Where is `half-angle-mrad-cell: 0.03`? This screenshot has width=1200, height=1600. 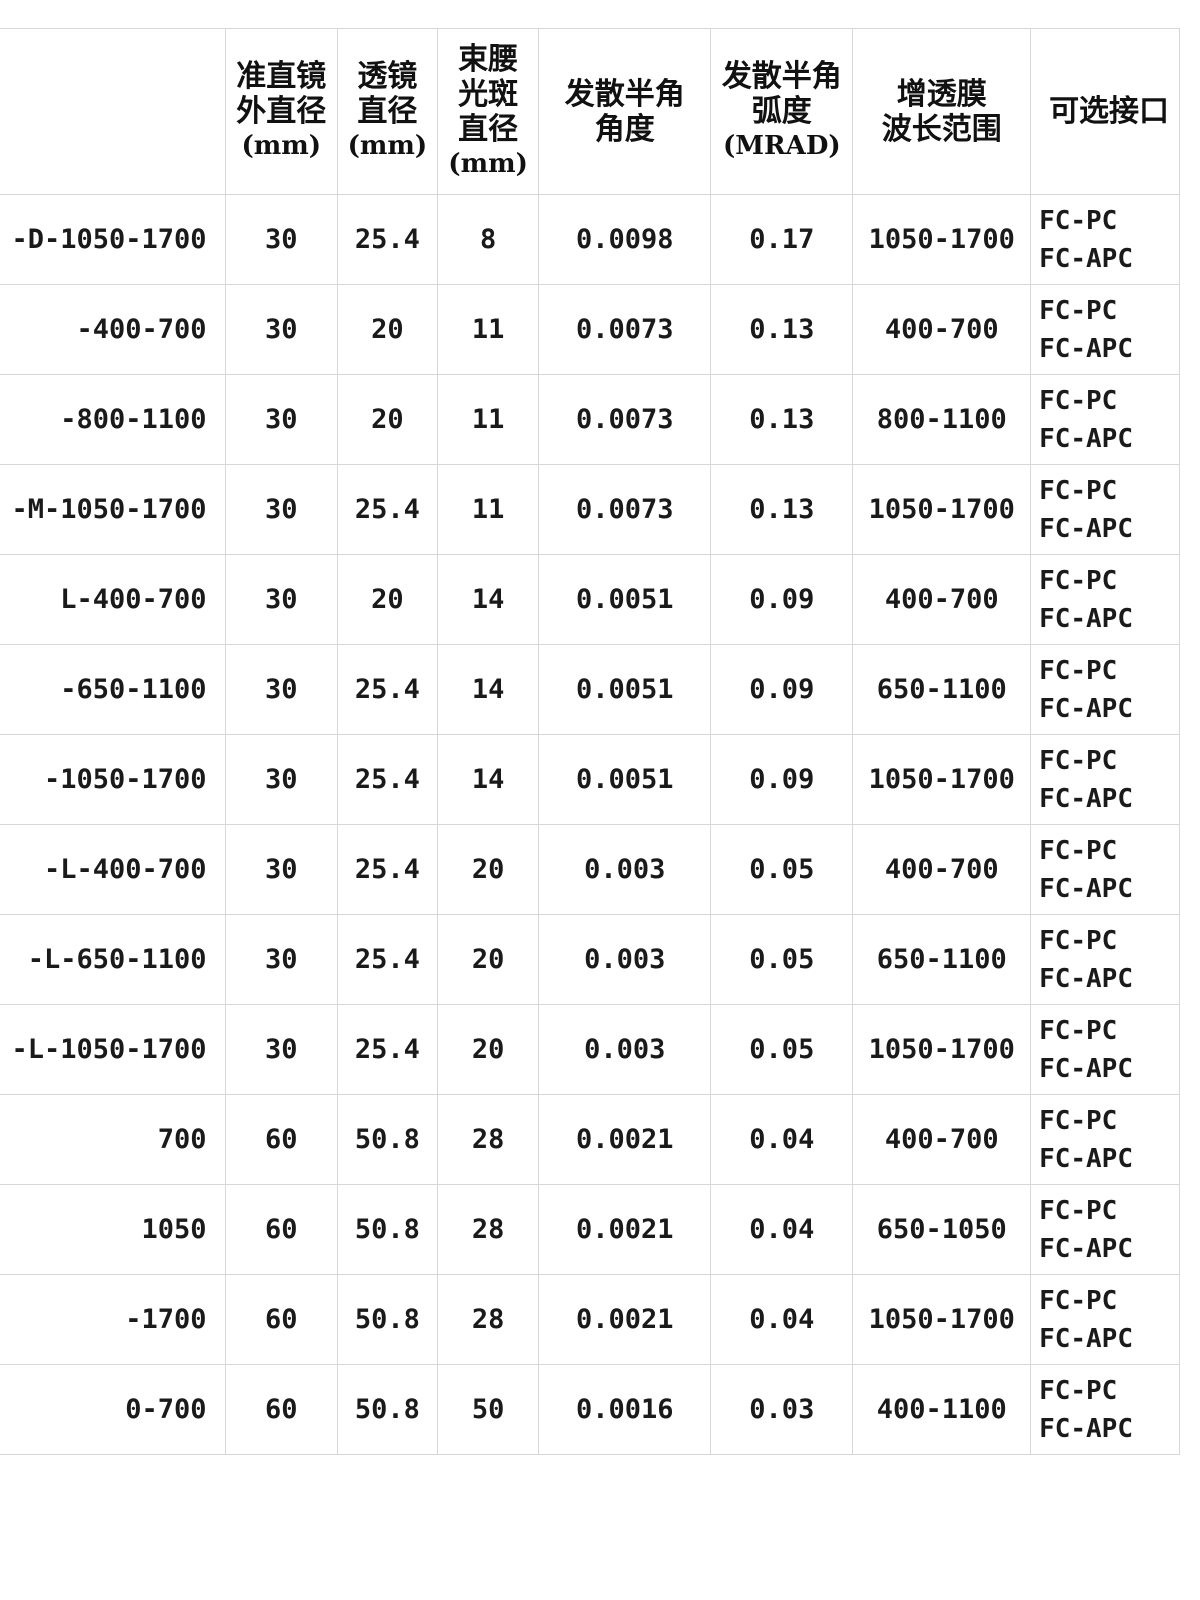 half-angle-mrad-cell: 0.03 is located at coordinates (782, 1409).